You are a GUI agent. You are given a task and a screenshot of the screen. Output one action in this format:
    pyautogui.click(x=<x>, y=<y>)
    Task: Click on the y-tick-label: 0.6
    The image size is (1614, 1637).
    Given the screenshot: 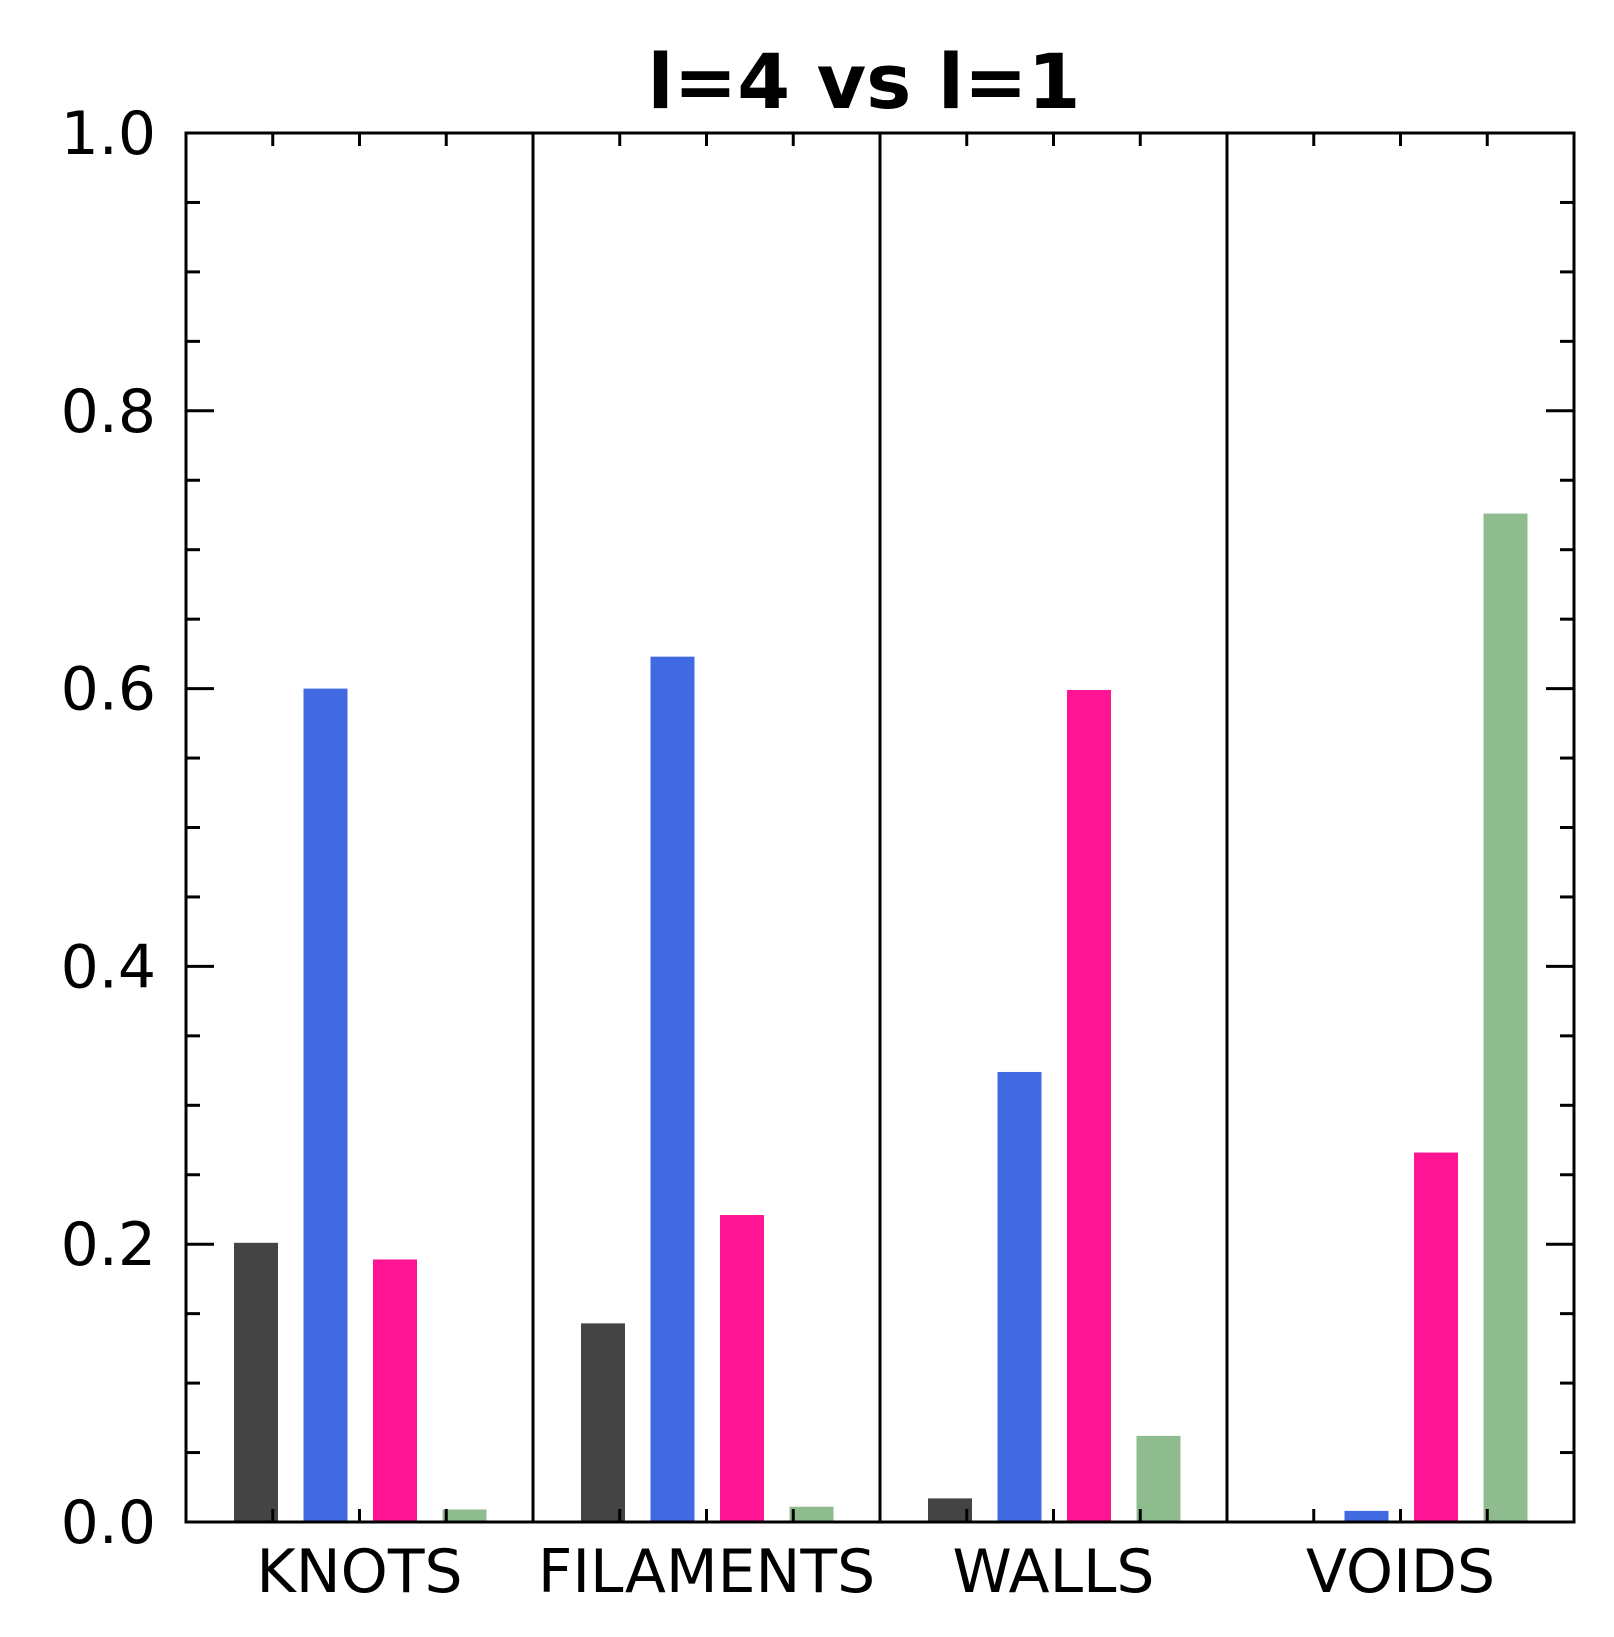 What is the action you would take?
    pyautogui.click(x=108, y=690)
    